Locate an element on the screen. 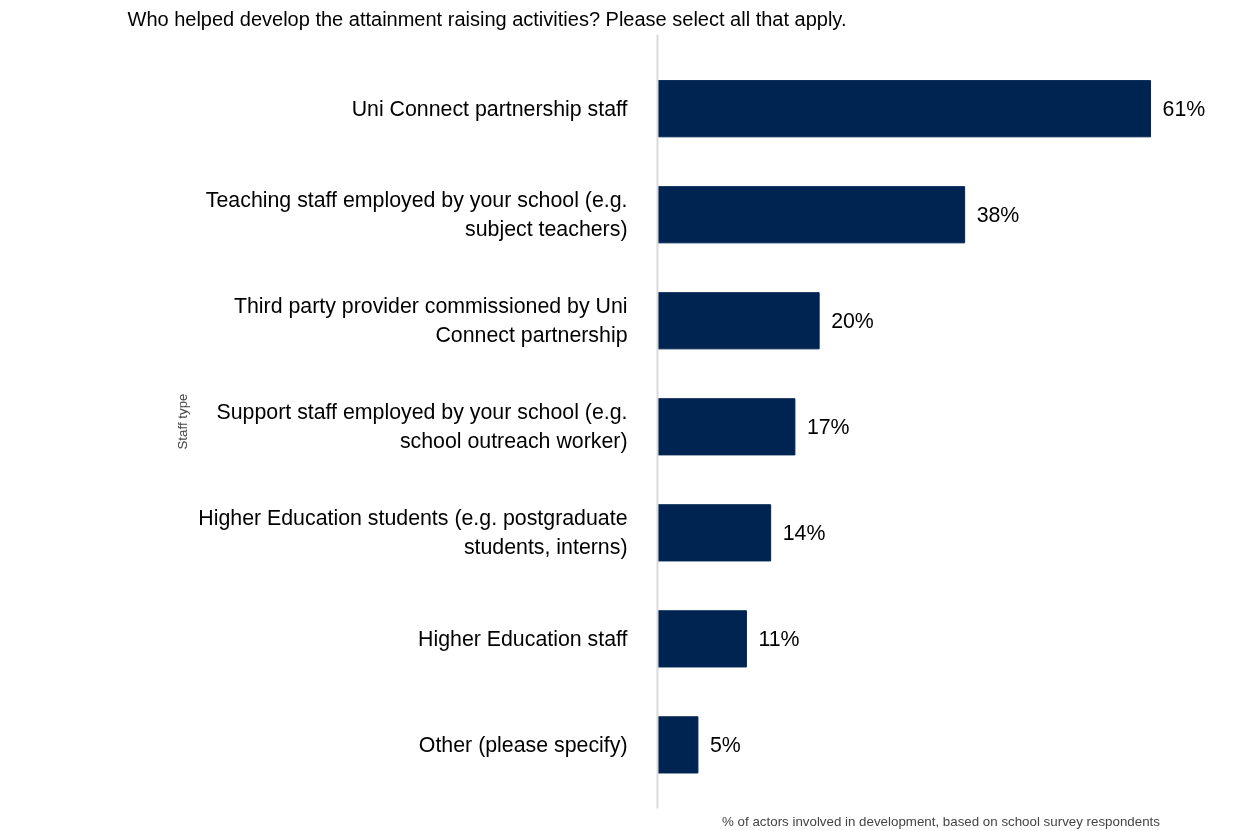 The width and height of the screenshot is (1234, 831). x-axis-title: % of actors involved in development, based on school survey respondents is located at coordinates (941, 821).